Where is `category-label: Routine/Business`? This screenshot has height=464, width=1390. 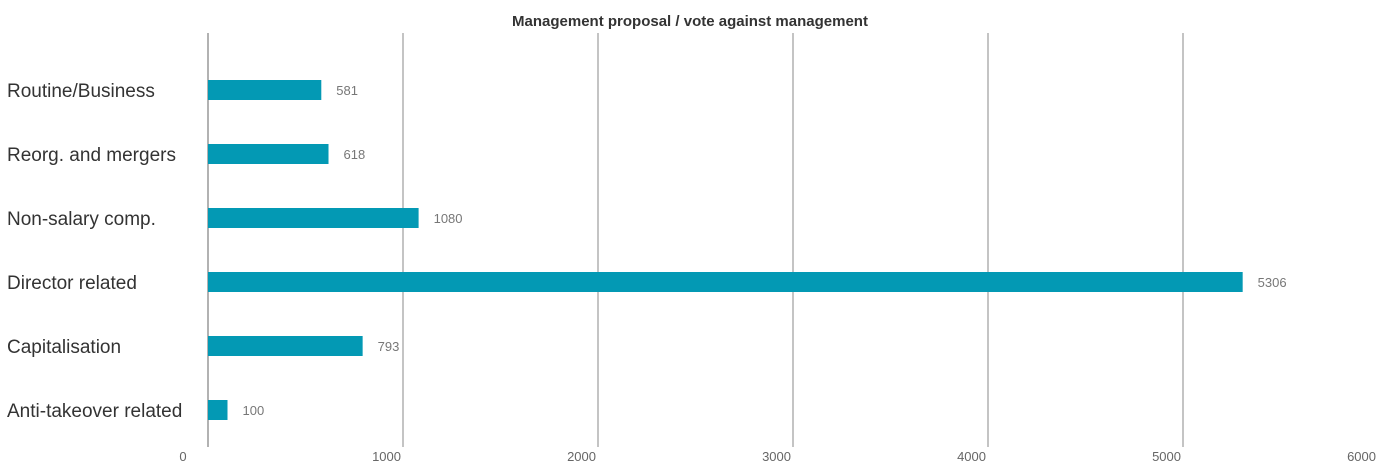 category-label: Routine/Business is located at coordinates (81, 91).